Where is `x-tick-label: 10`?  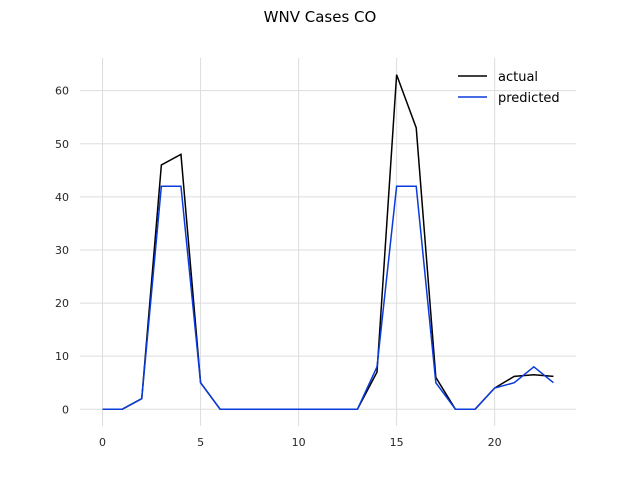
x-tick-label: 10 is located at coordinates (299, 442).